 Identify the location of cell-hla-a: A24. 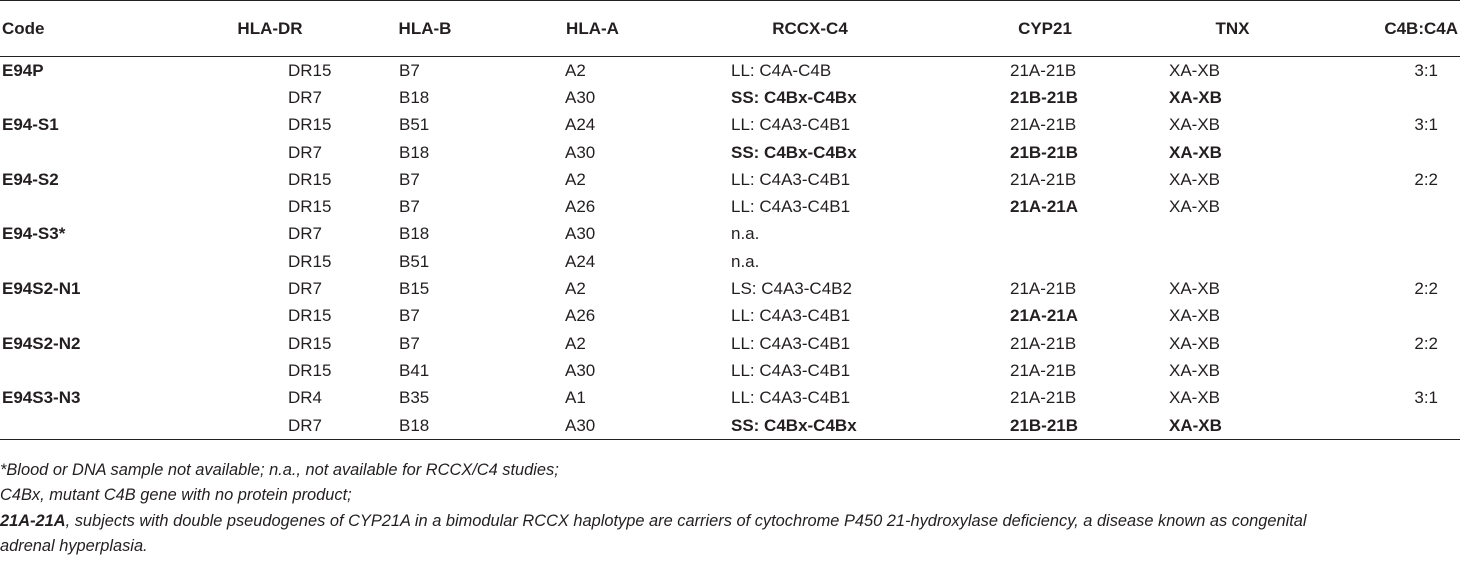
(580, 261).